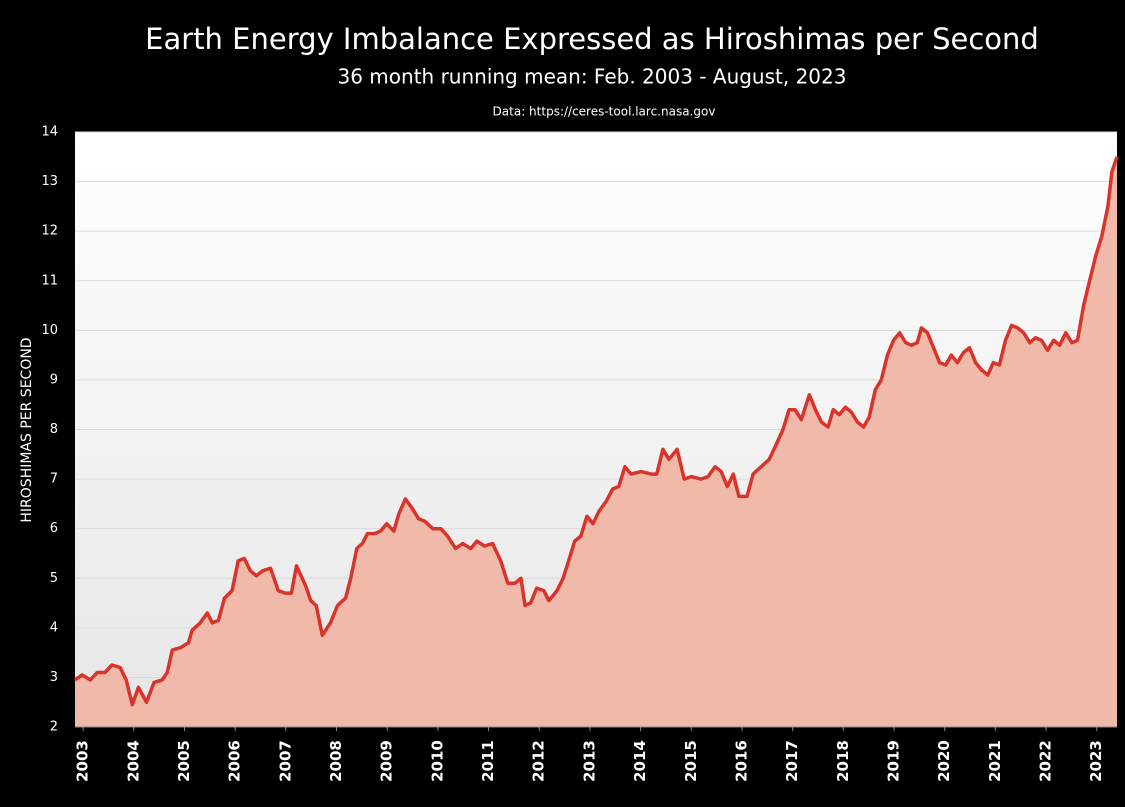 The width and height of the screenshot is (1125, 807). I want to click on x-tick-label: 2012, so click(539, 761).